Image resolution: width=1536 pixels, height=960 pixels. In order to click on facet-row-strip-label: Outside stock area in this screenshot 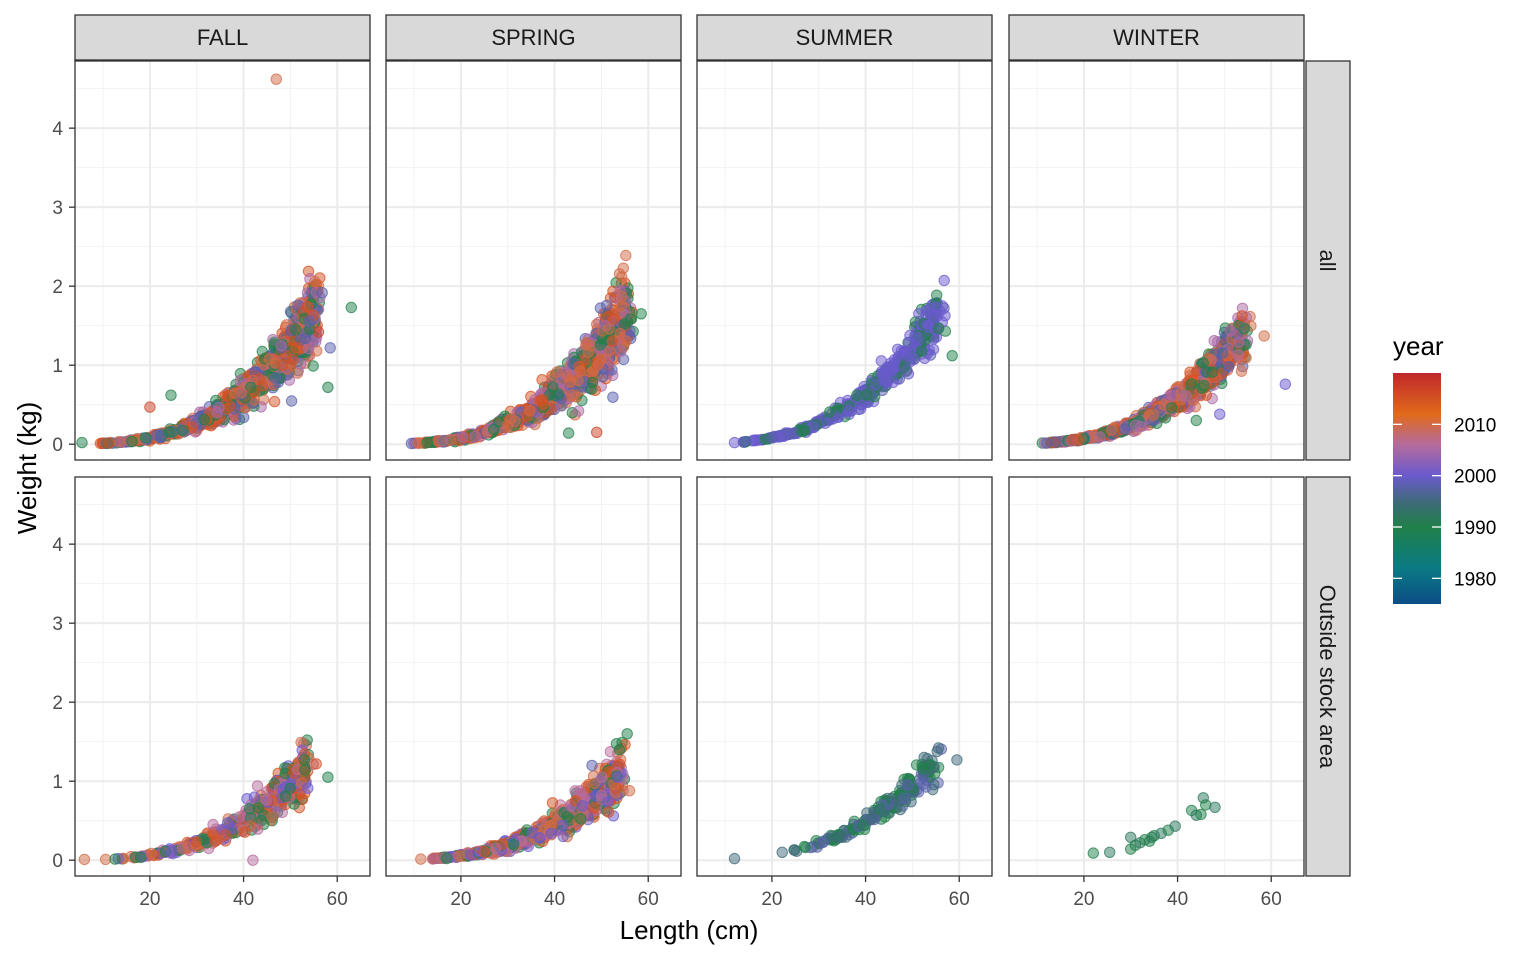, I will do `click(1327, 677)`.